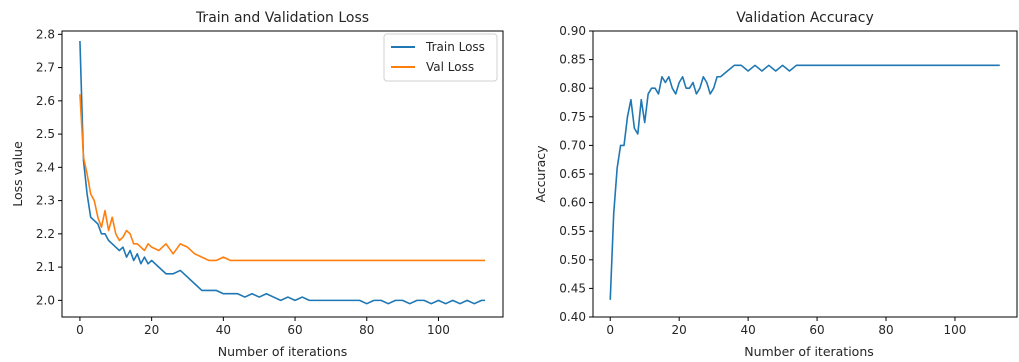  I want to click on accuracy-y-tick-label: 0.45, so click(572, 288).